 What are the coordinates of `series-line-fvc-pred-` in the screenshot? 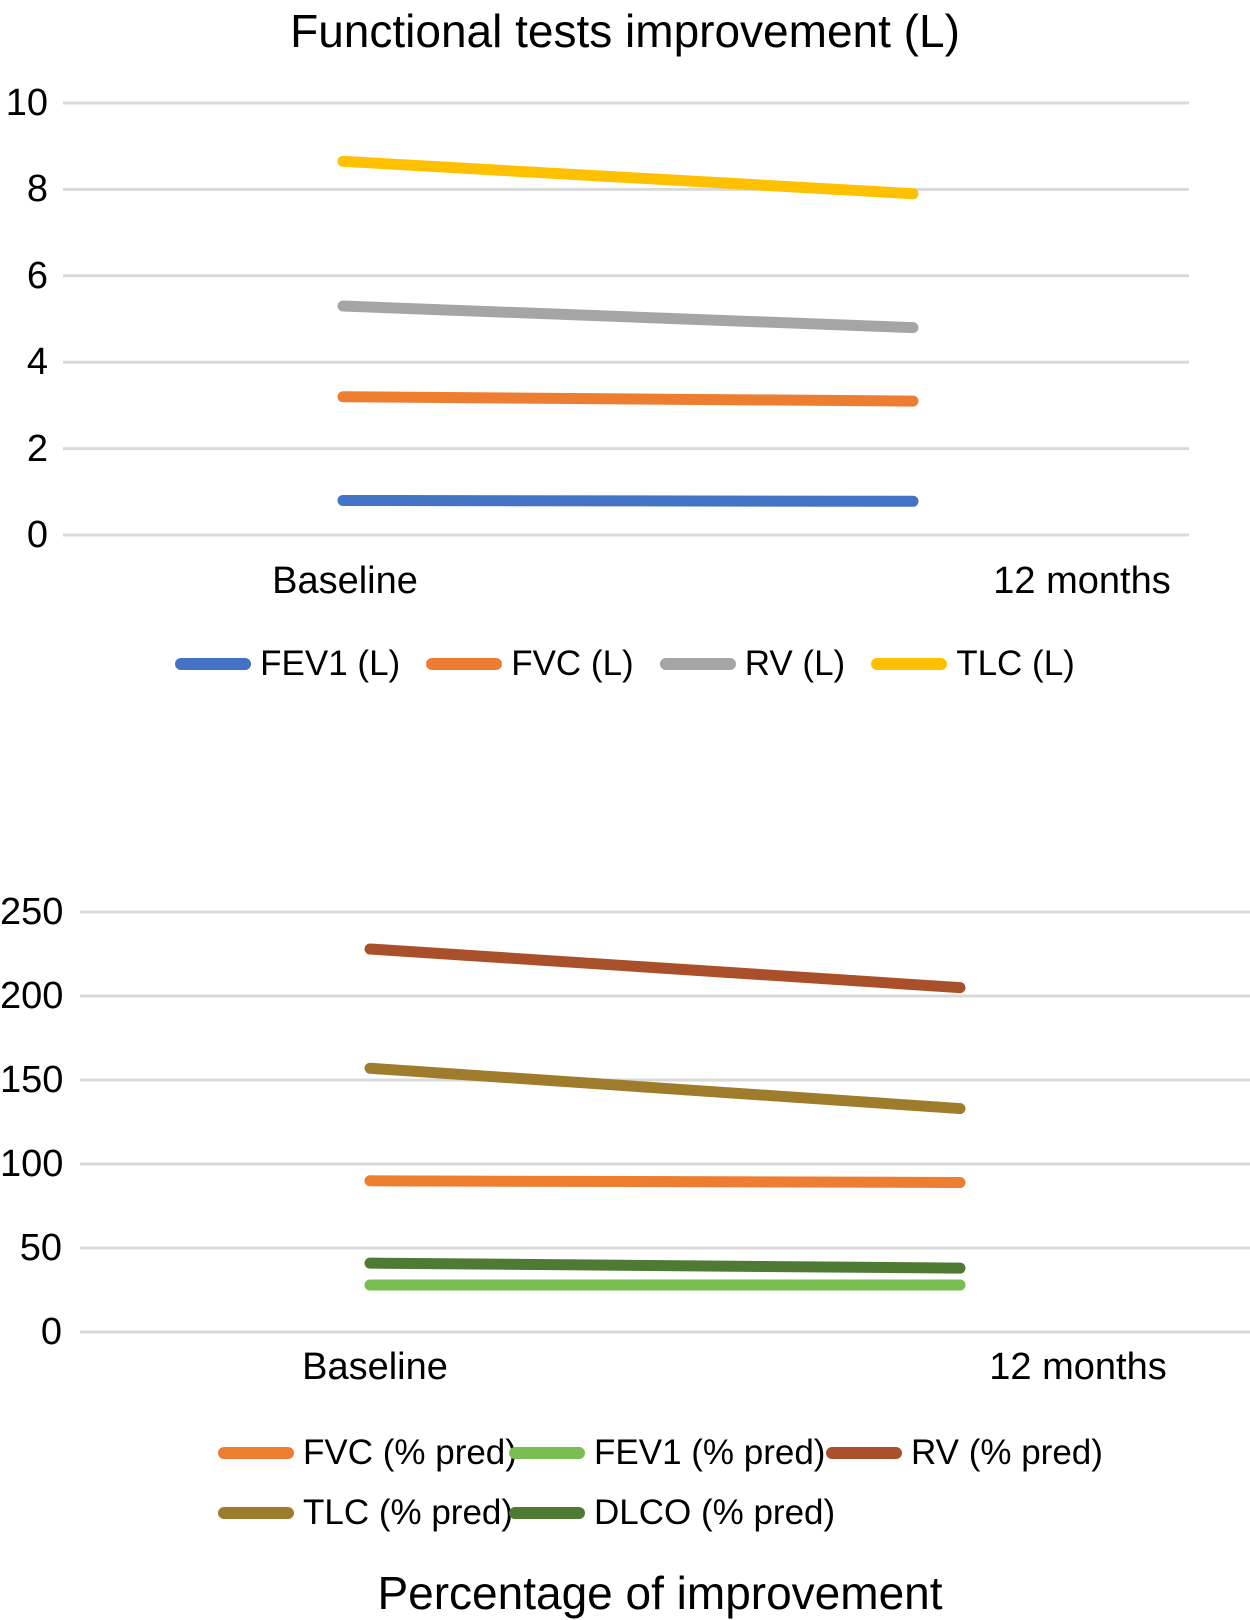 It's located at (665, 1181).